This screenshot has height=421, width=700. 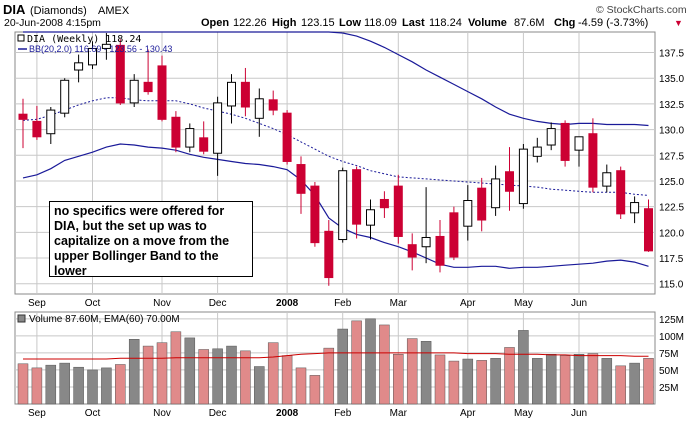 I want to click on name-label: (Diamonds), so click(x=58, y=11).